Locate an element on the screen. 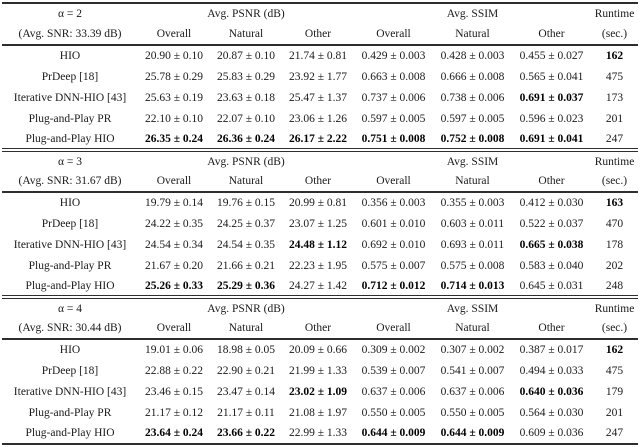  psnr-overall-cell: 25.78 ± 0.29 is located at coordinates (174, 76).